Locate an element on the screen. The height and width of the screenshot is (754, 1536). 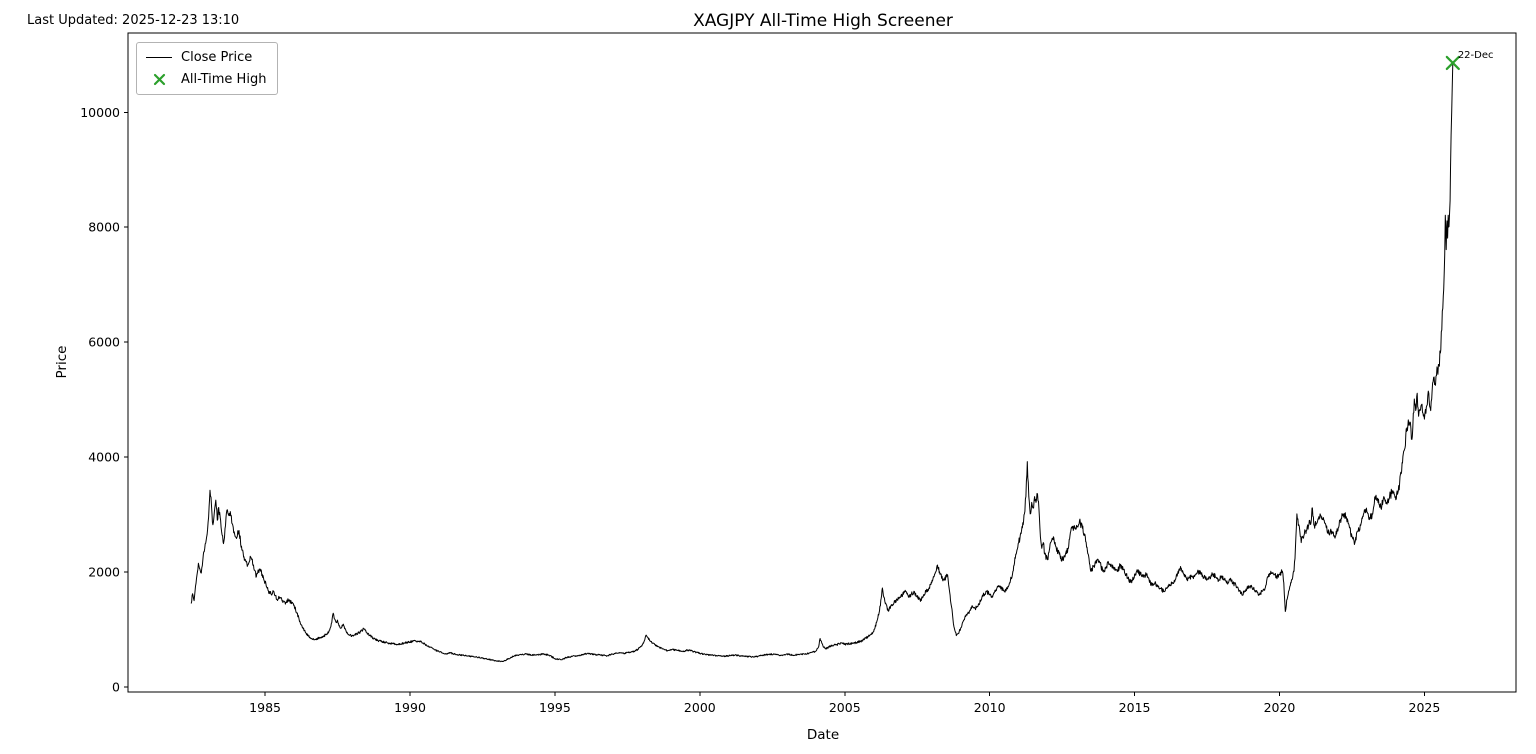
legend-label-all-time-high: All-Time High is located at coordinates (224, 79).